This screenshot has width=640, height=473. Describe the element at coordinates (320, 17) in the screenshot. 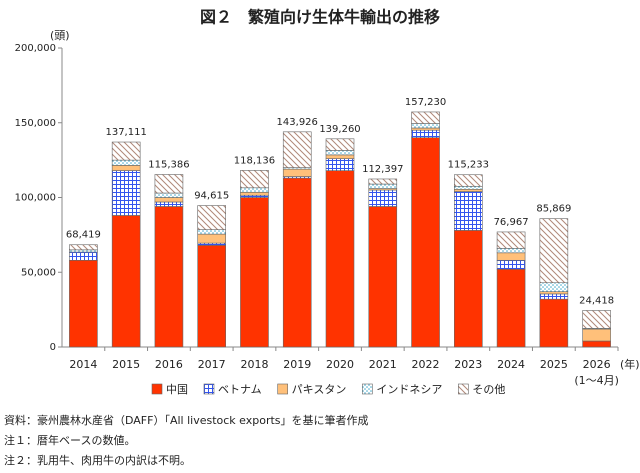

I see `chart-title: 図２ 繁殖向け生体牛輸出の推移` at that location.